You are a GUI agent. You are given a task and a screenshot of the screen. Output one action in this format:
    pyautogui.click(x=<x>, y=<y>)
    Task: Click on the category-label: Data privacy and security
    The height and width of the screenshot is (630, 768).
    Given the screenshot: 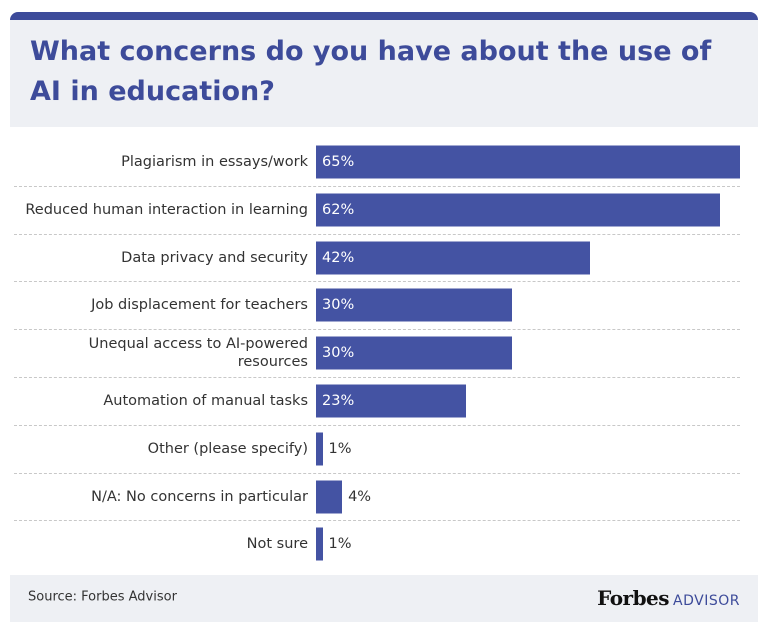 What is the action you would take?
    pyautogui.click(x=214, y=257)
    